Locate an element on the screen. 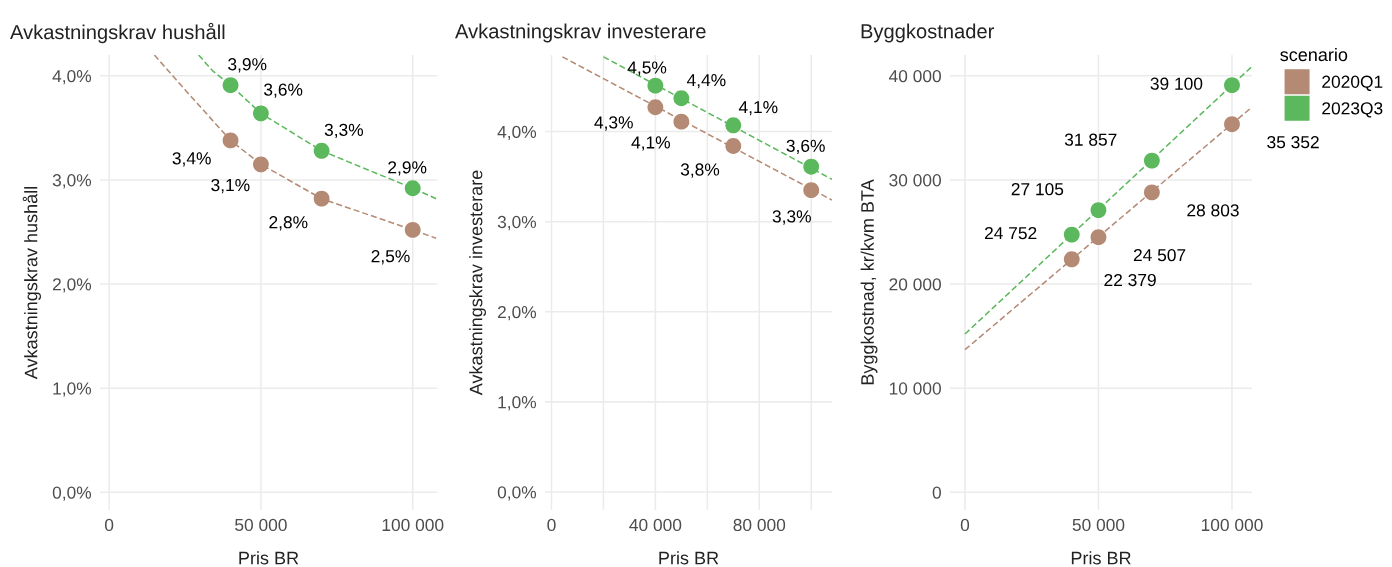 This screenshot has height=567, width=1392. y-axis-title: Byggkostnad, kr/kvm BTA is located at coordinates (869, 282).